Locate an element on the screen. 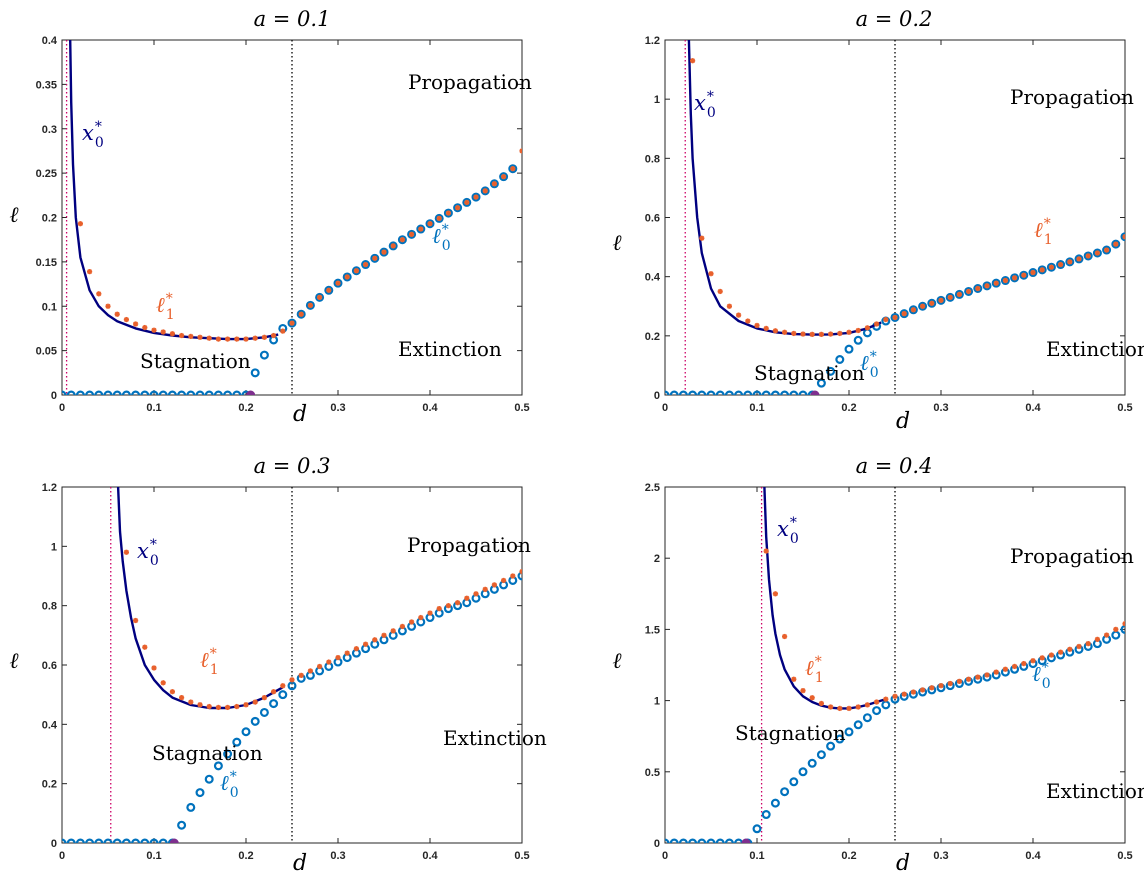  threshold-marker is located at coordinates (815, 392).